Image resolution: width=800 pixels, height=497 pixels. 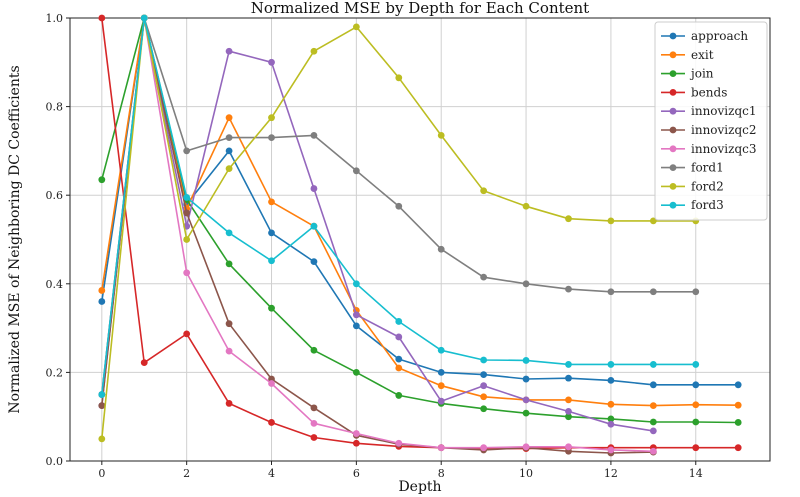 I want to click on legend-item-innovizqc3: innovizqc3, so click(x=709, y=149).